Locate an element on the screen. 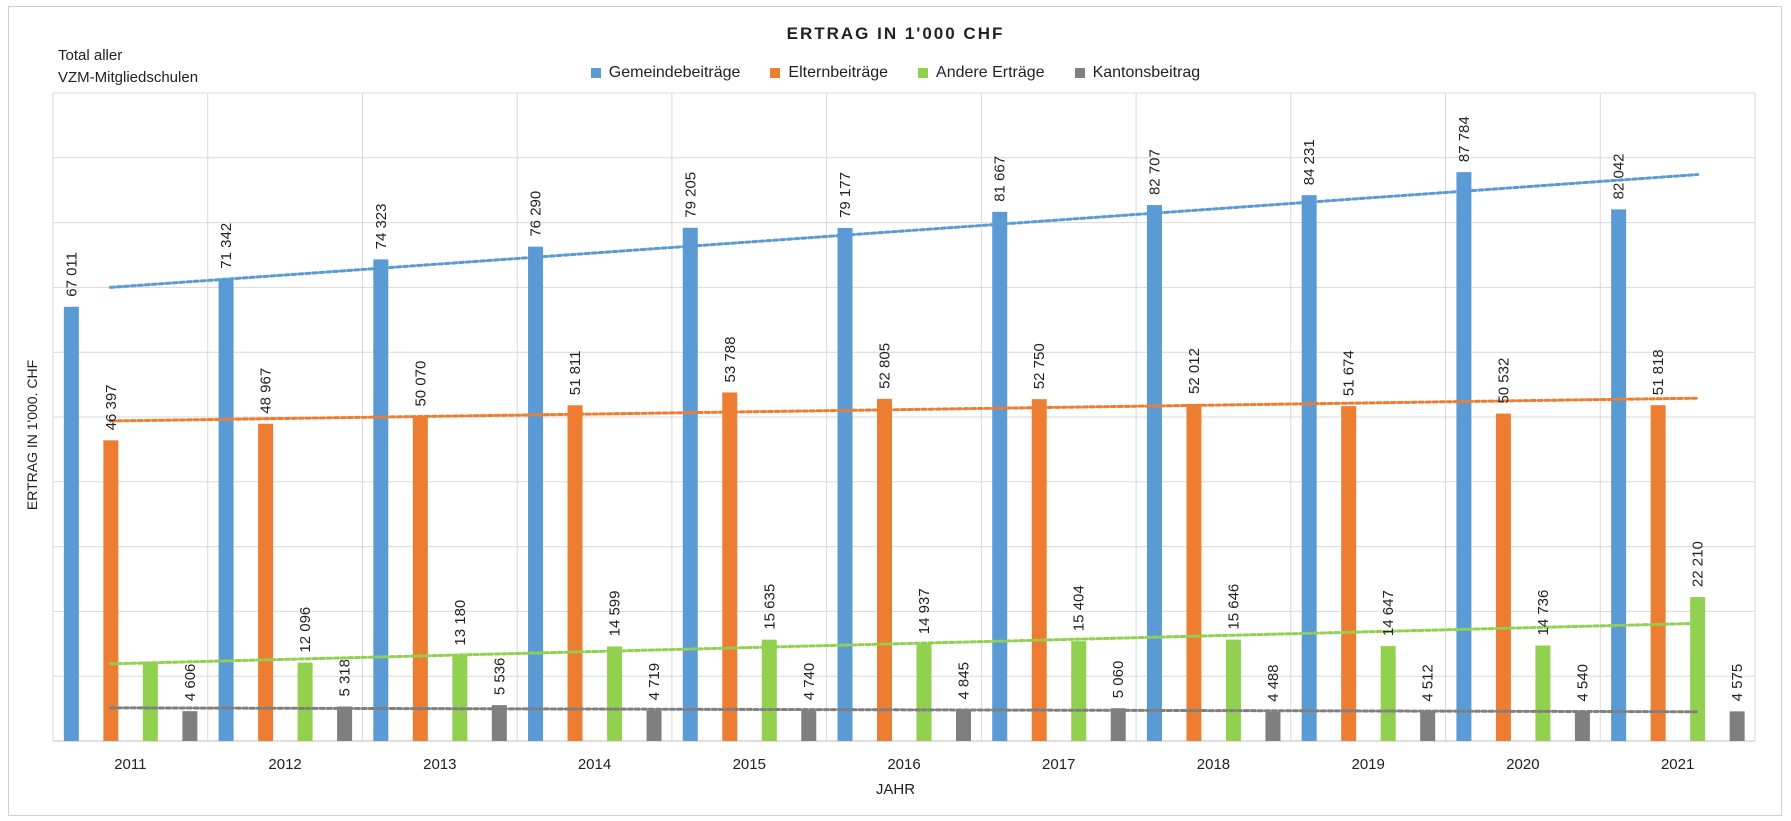 The image size is (1791, 821). bar-elternbeitr-ge-2013 is located at coordinates (420, 578).